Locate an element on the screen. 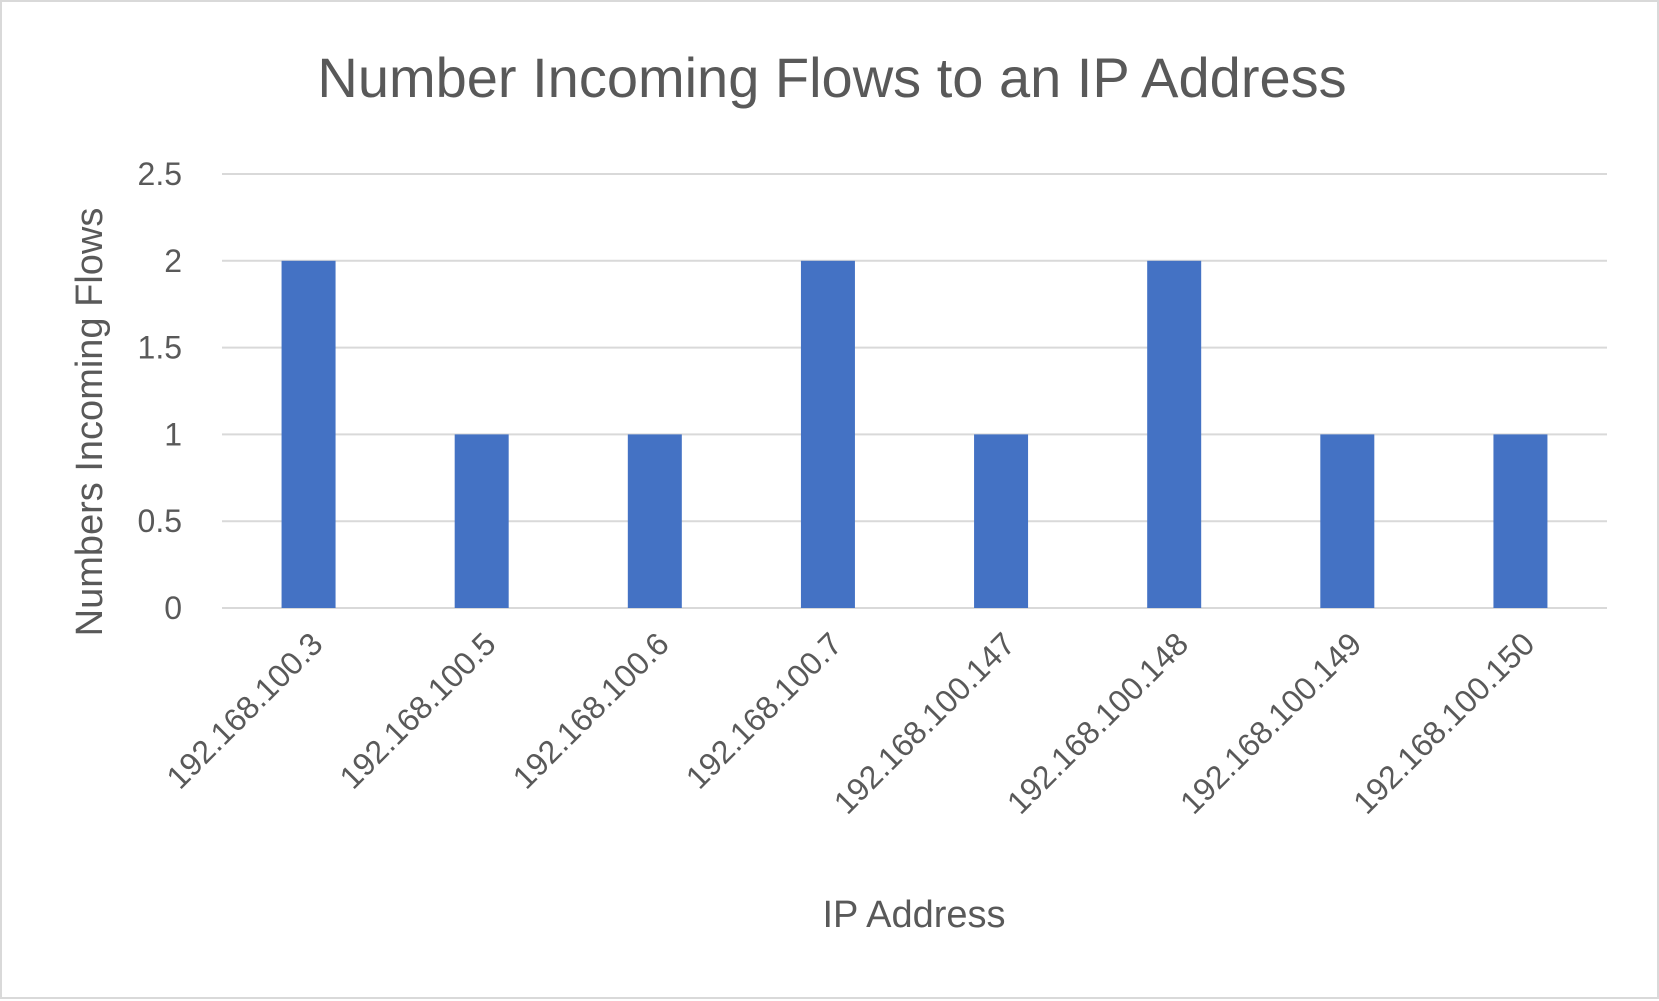  y-tick-label: 0.5 is located at coordinates (160, 521).